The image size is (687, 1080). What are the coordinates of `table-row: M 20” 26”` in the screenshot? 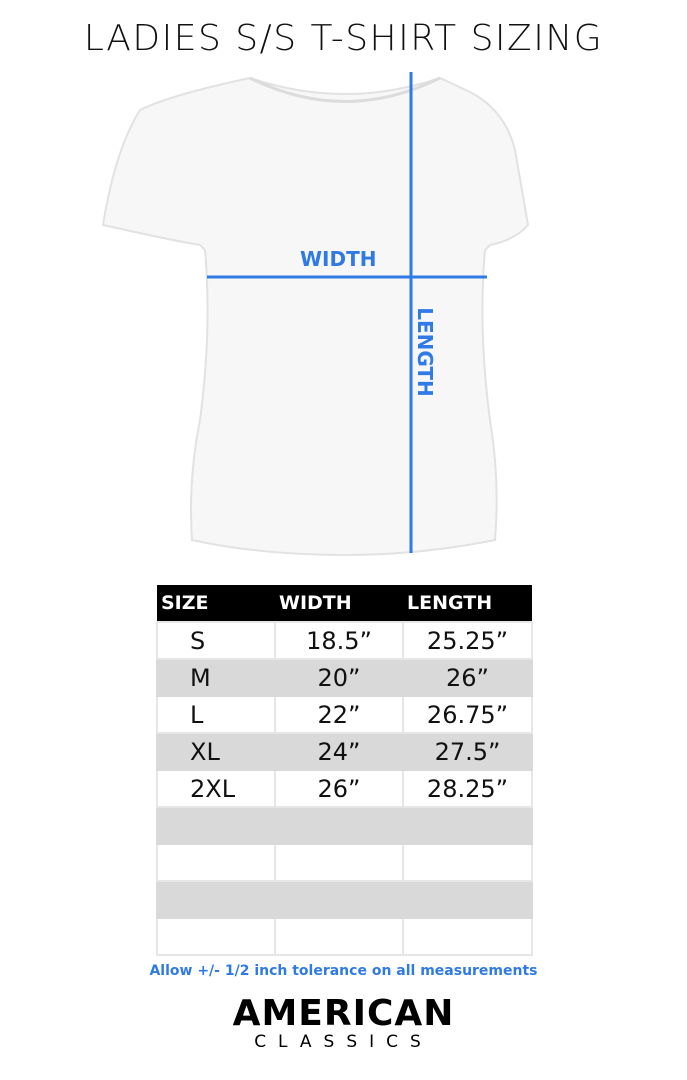 It's located at (344, 677).